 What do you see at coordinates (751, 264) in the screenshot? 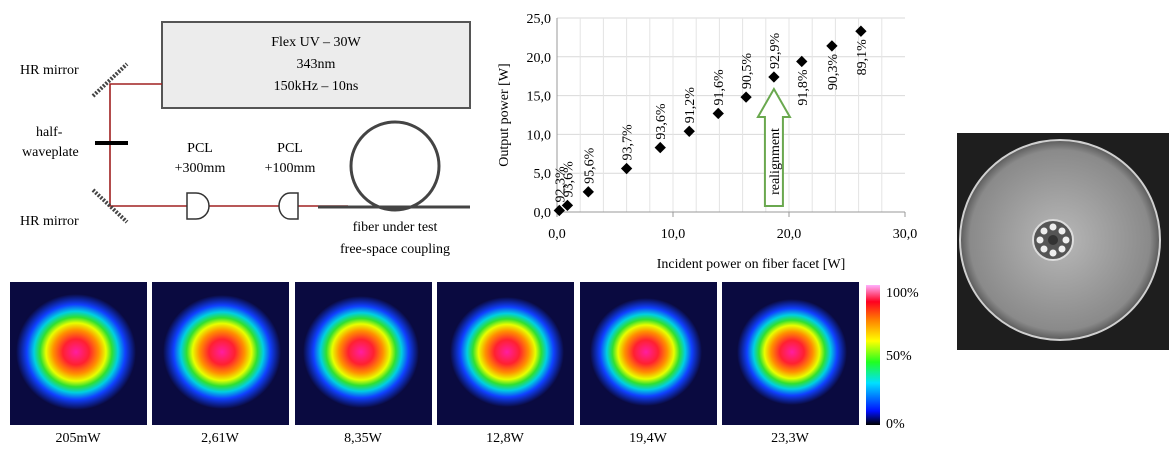
I see `x-axis-label: Incident power on fiber facet [W]` at bounding box center [751, 264].